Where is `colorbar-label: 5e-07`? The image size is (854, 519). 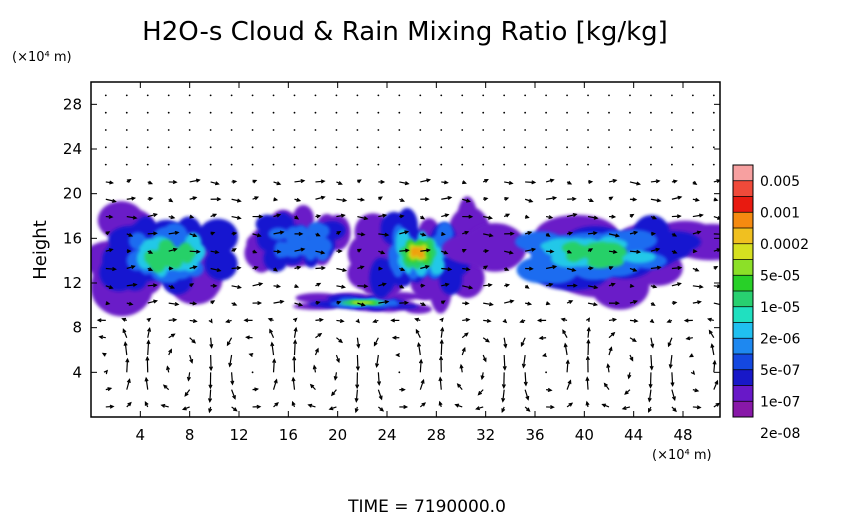
colorbar-label: 5e-07 is located at coordinates (780, 371).